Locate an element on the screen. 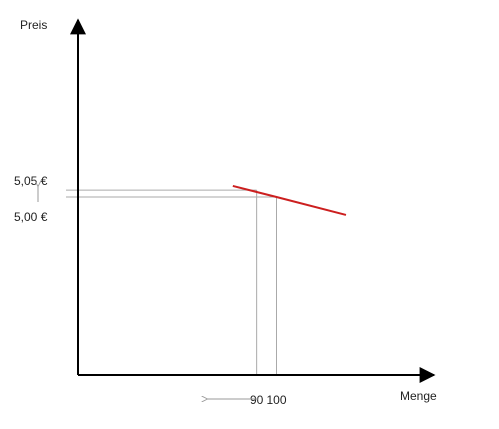  demand-line is located at coordinates (289, 200).